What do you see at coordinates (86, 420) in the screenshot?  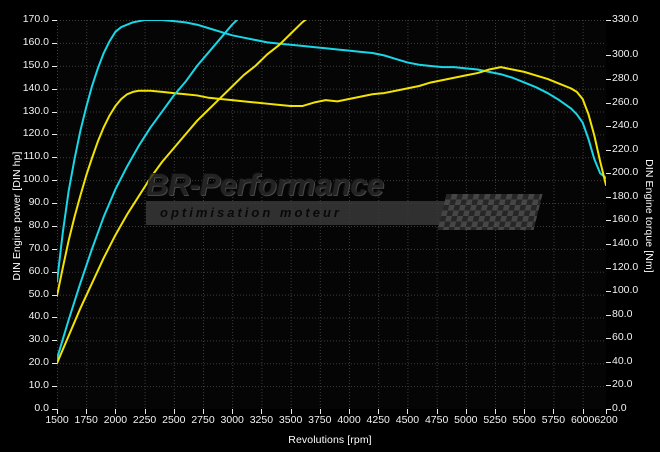 I see `x-tick: 1750` at bounding box center [86, 420].